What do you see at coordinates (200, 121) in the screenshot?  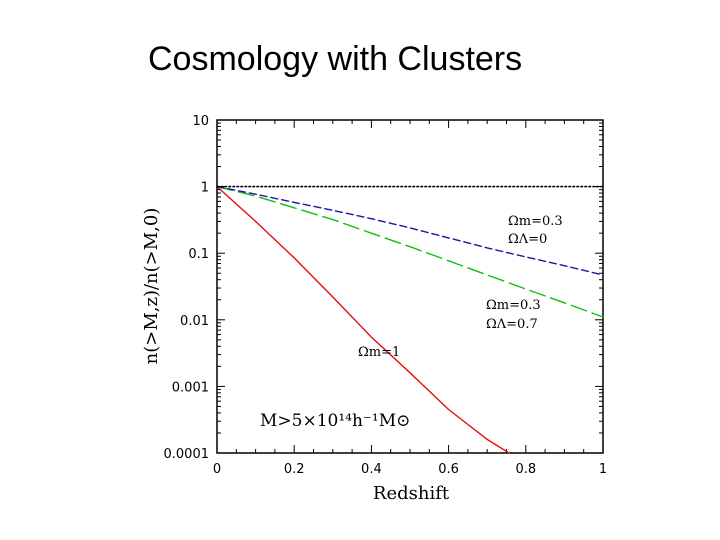 I see `y-tick-label: 10` at bounding box center [200, 121].